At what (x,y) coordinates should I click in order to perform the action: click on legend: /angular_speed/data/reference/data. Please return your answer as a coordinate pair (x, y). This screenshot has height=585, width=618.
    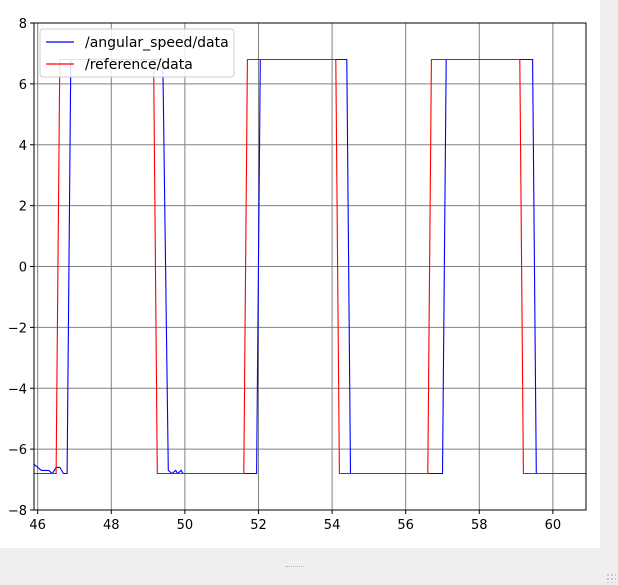
    Looking at the image, I should click on (137, 53).